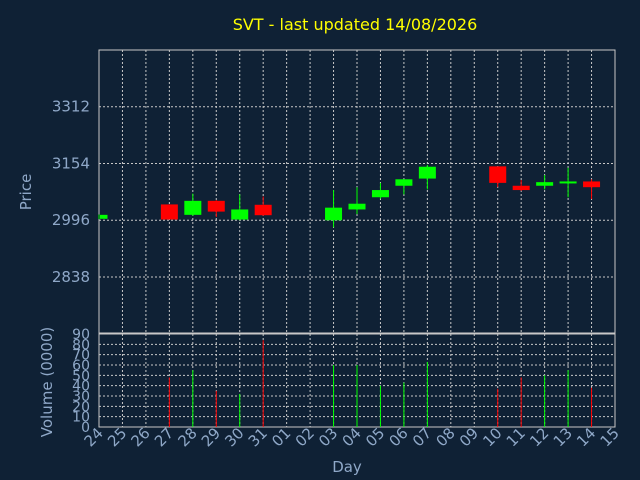 This screenshot has width=640, height=480. Describe the element at coordinates (47, 382) in the screenshot. I see `volume-axis-label: Volume (0000)` at that location.